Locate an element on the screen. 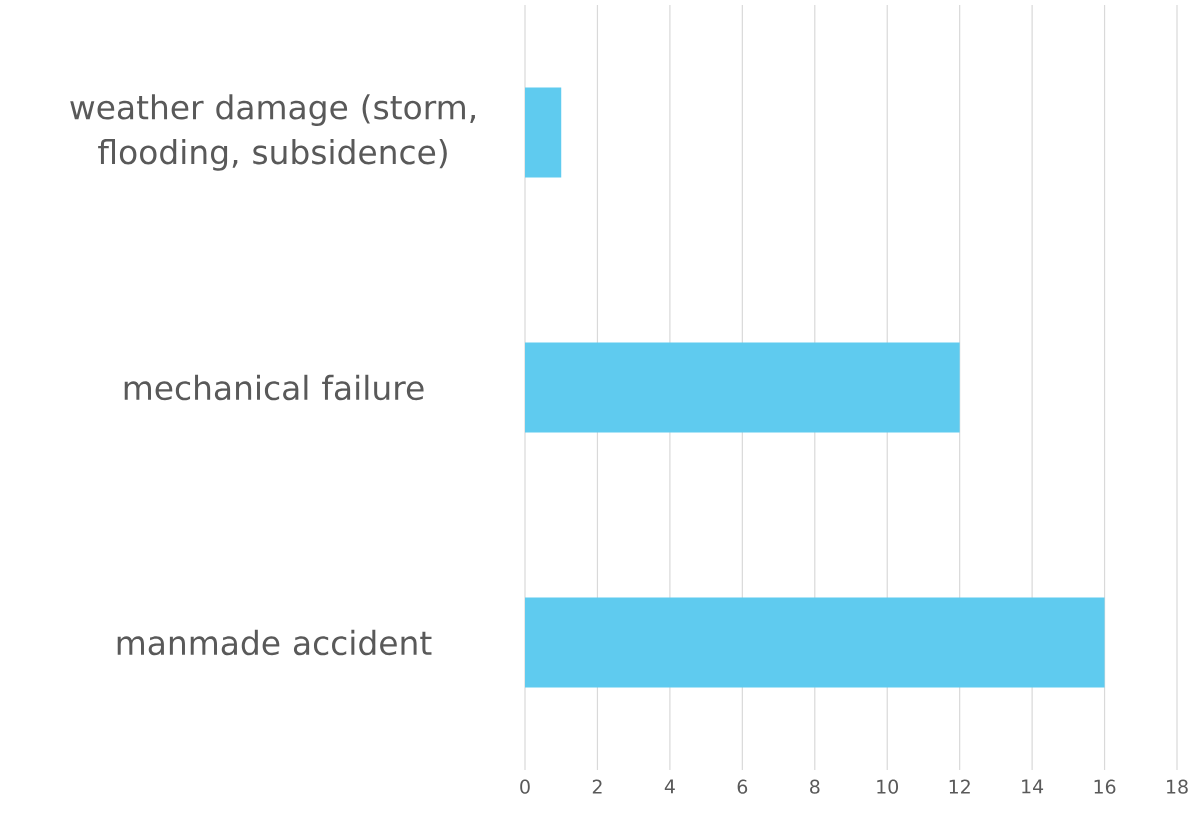  x-tick-label: 16 is located at coordinates (1105, 786).